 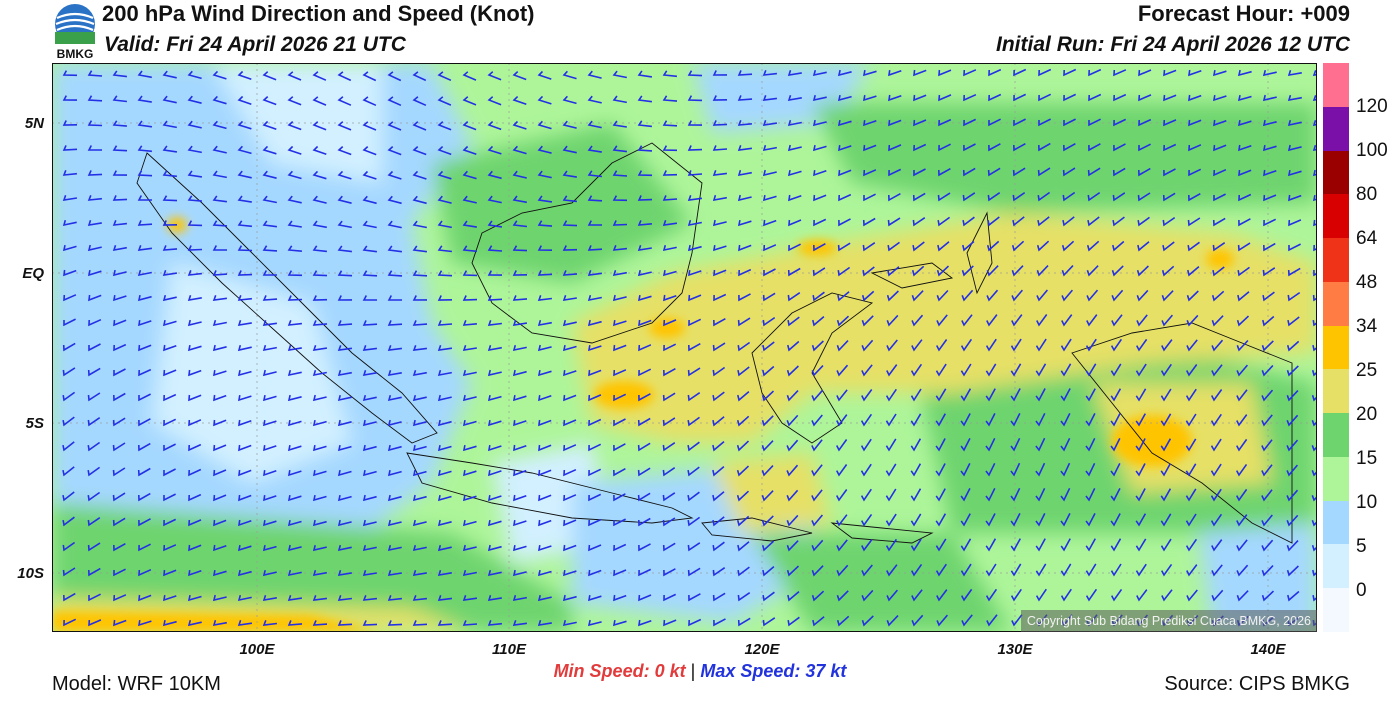 I want to click on colorbar-label: 100, so click(x=1372, y=150).